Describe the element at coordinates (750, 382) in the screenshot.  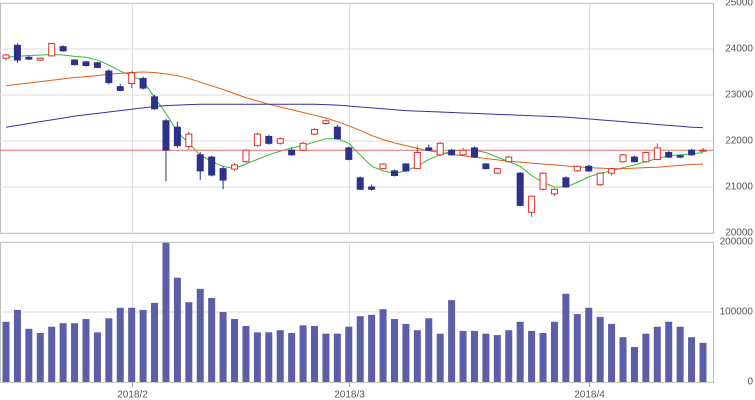
I see `y-tick-label: 0` at that location.